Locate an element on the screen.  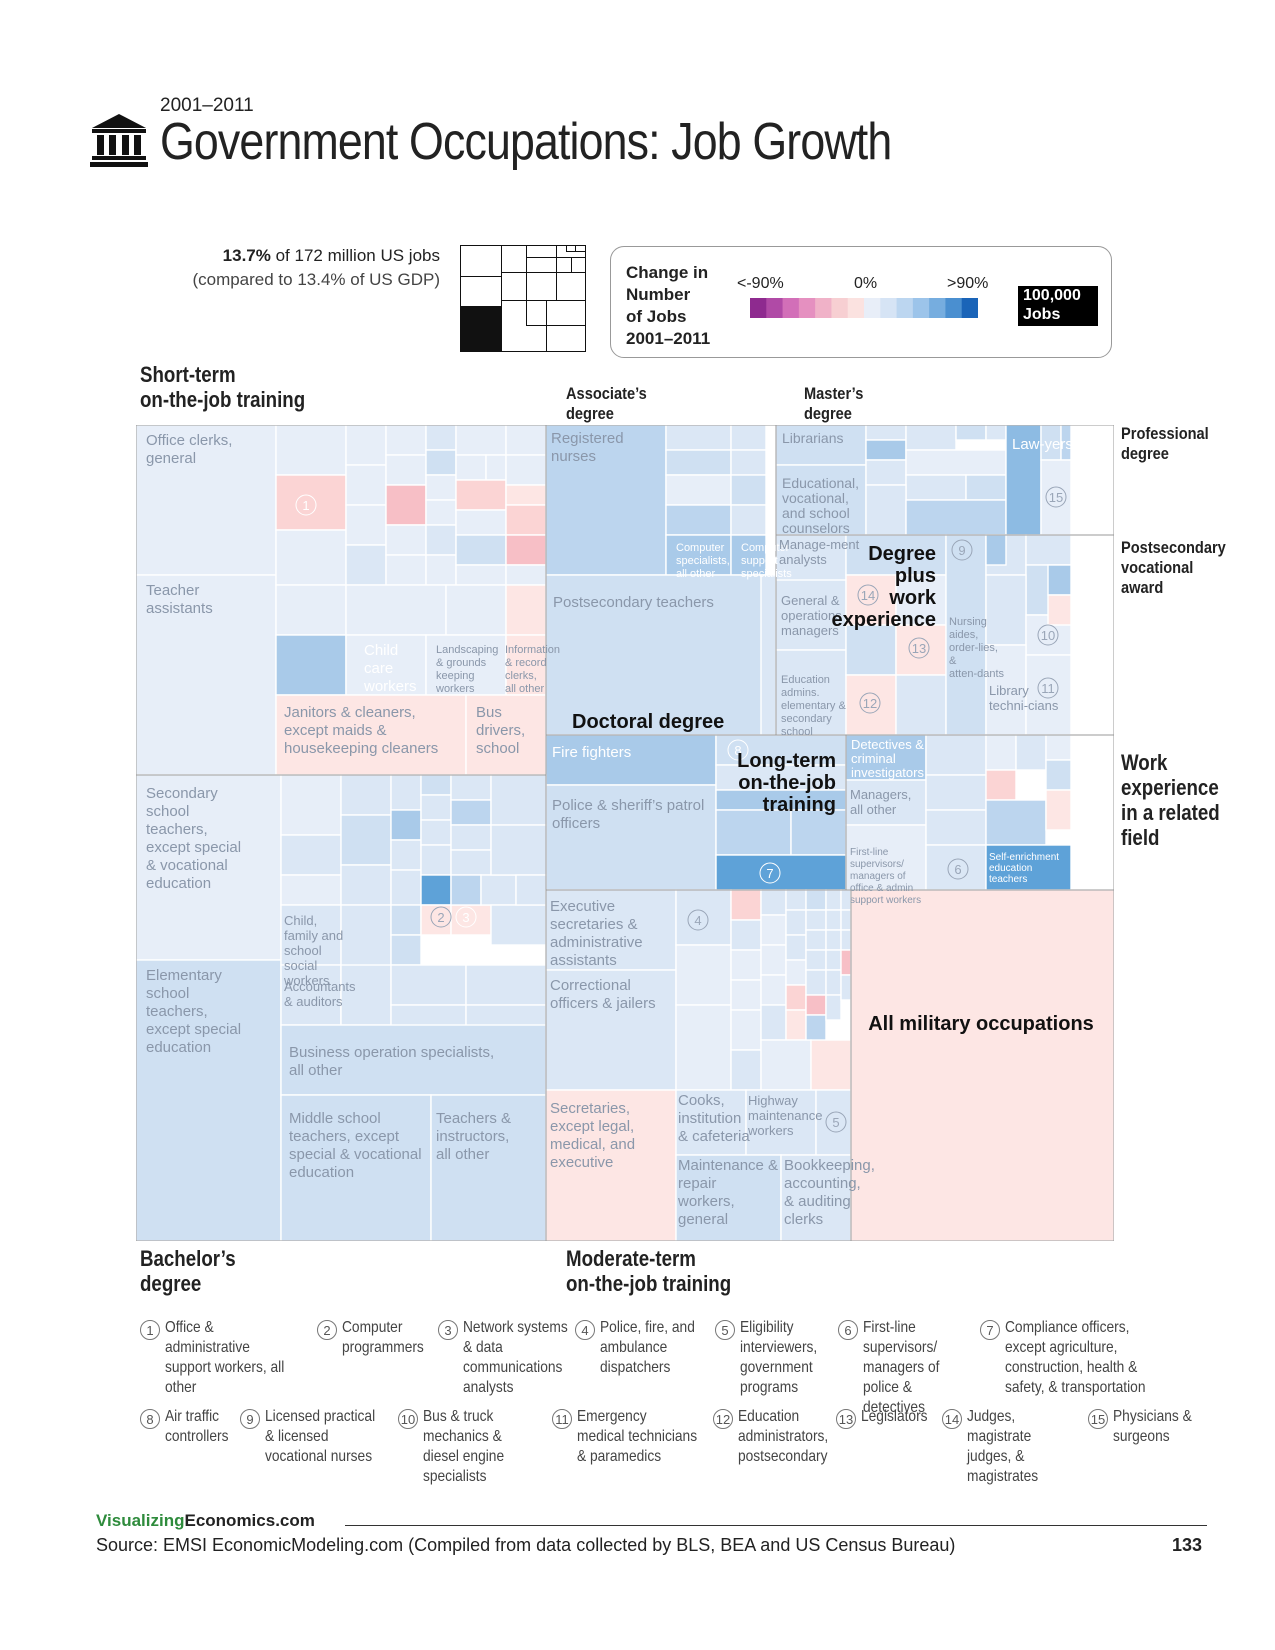
footnote-marker-4: 4 is located at coordinates (698, 920).